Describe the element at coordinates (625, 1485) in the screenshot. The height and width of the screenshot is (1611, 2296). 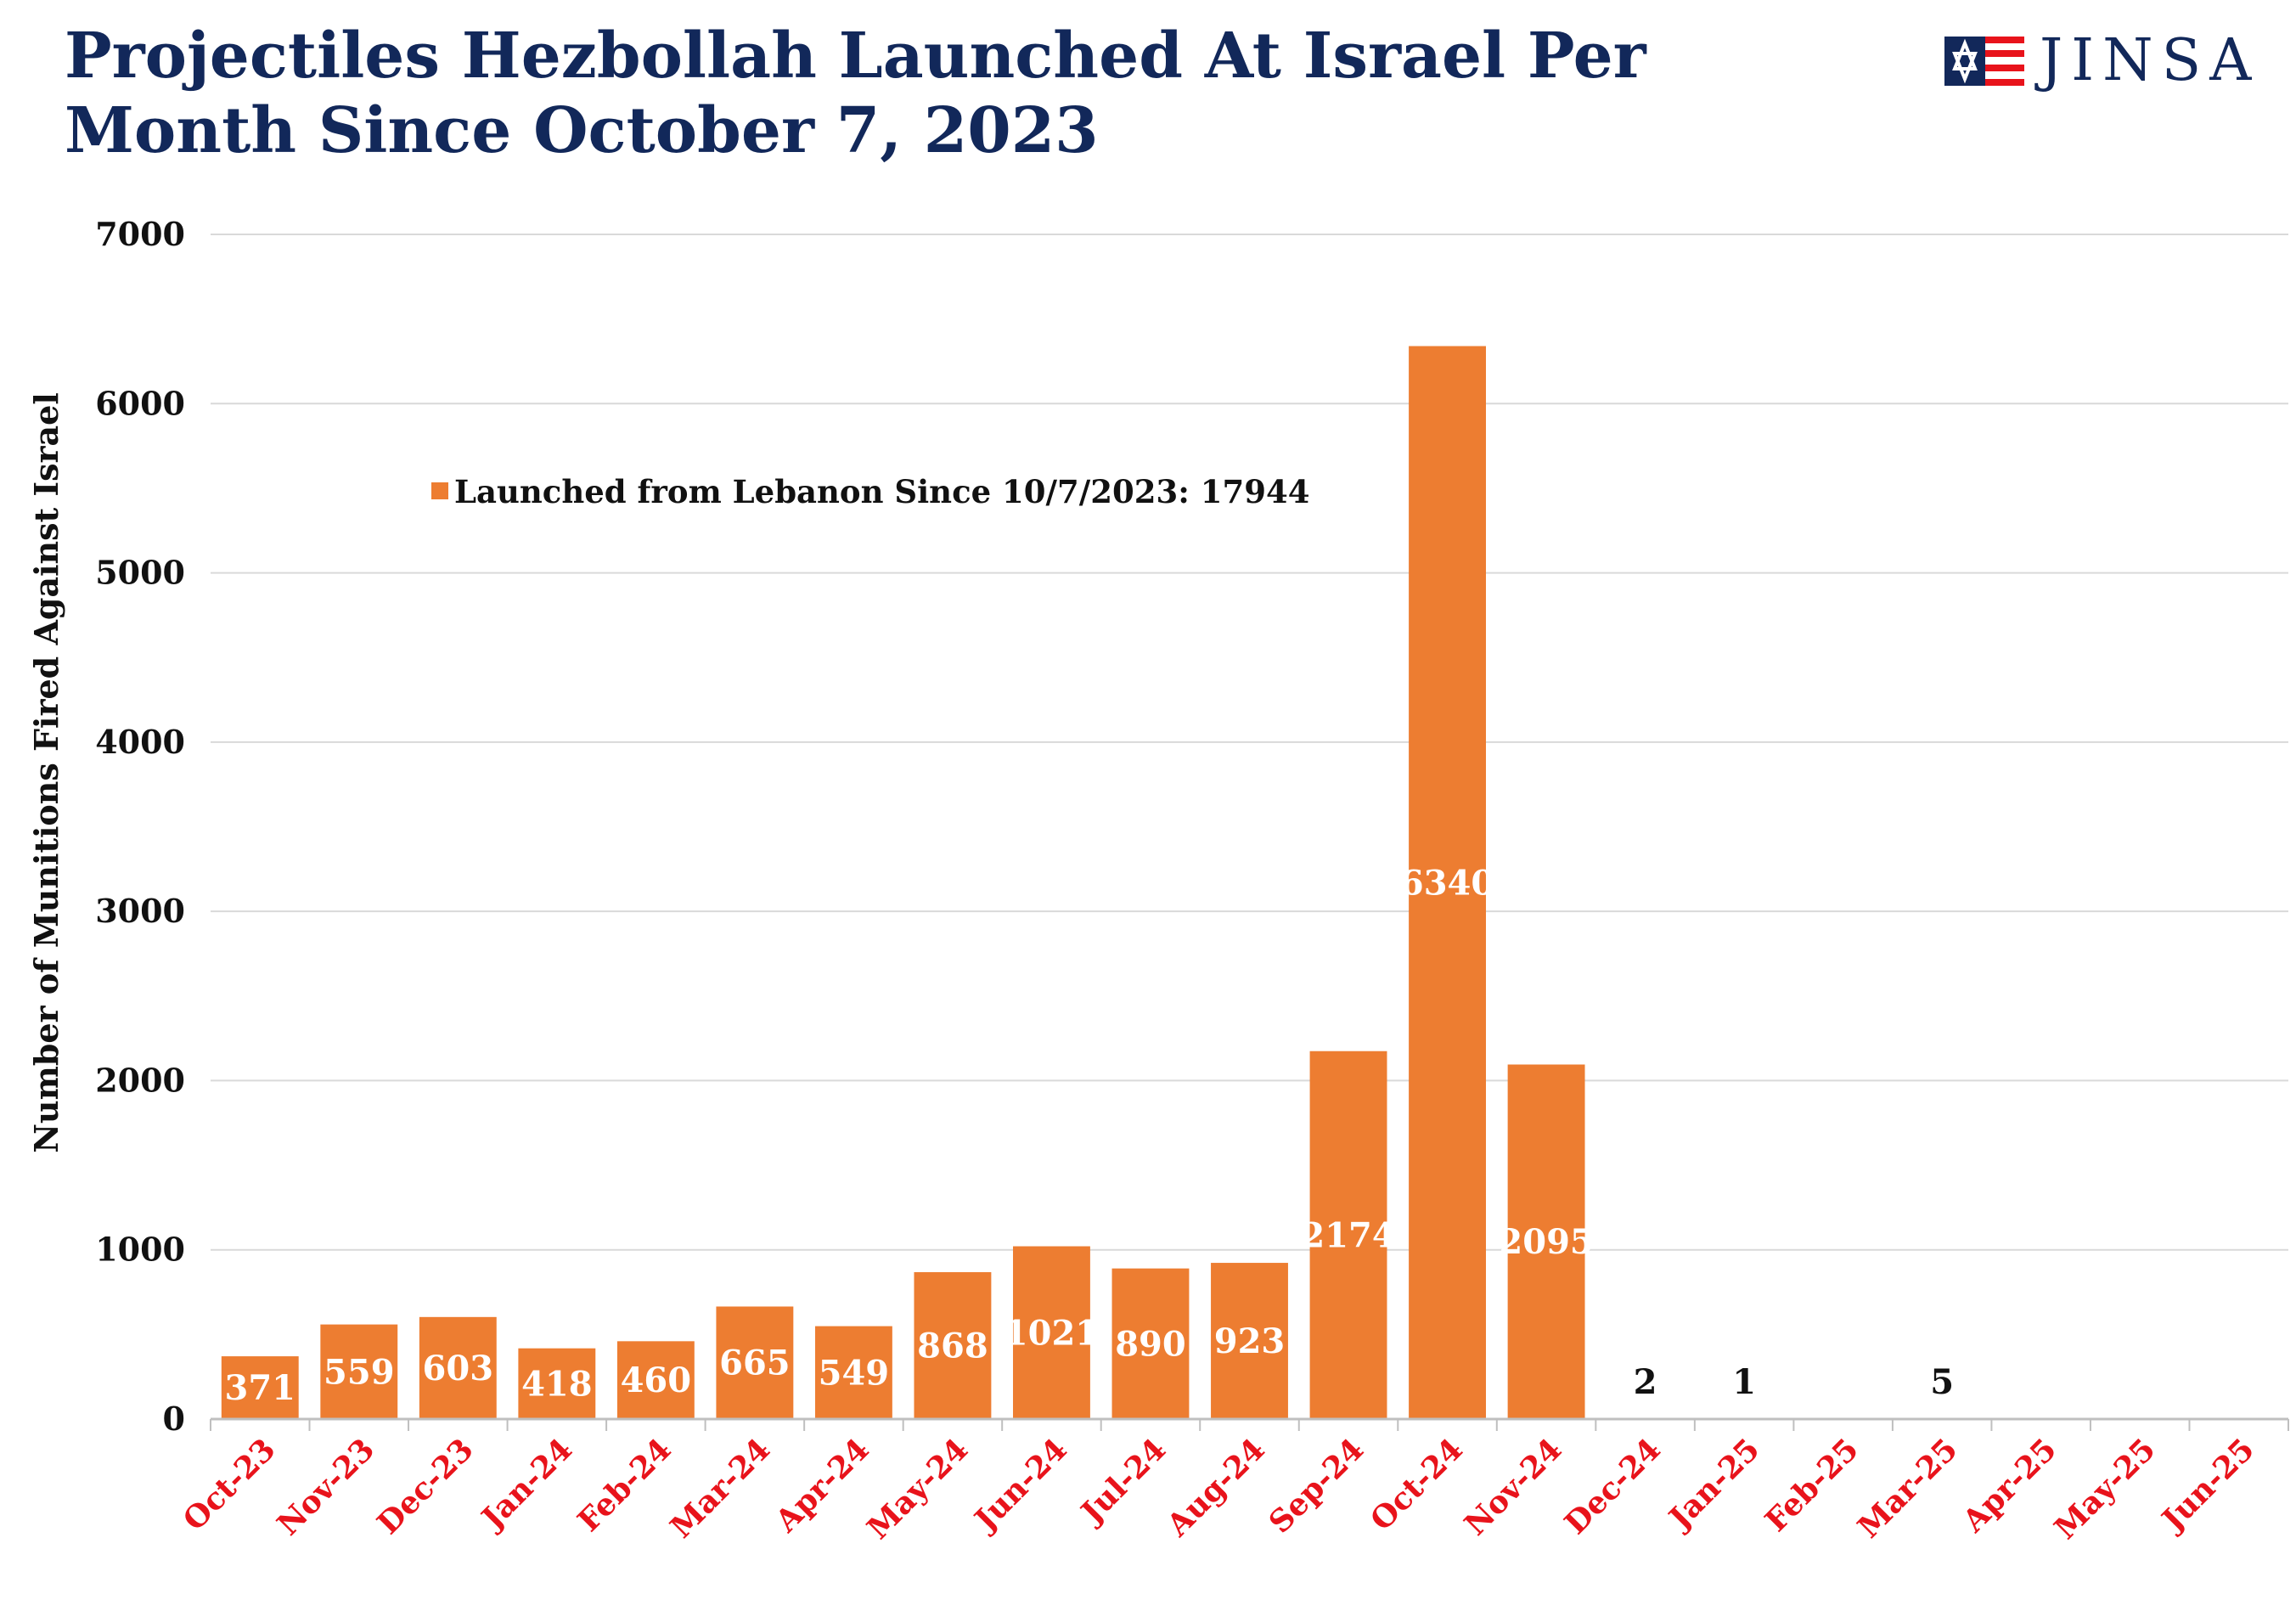
I see `x-tick-label-Feb-24: Feb-24` at that location.